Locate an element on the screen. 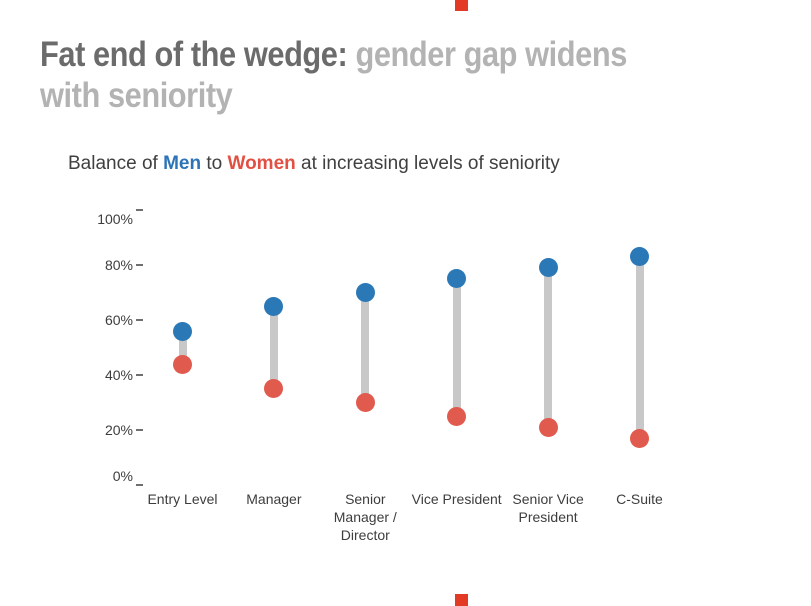  page-title-line1: Fat end of the wedge: gender gap widens is located at coordinates (374, 54).